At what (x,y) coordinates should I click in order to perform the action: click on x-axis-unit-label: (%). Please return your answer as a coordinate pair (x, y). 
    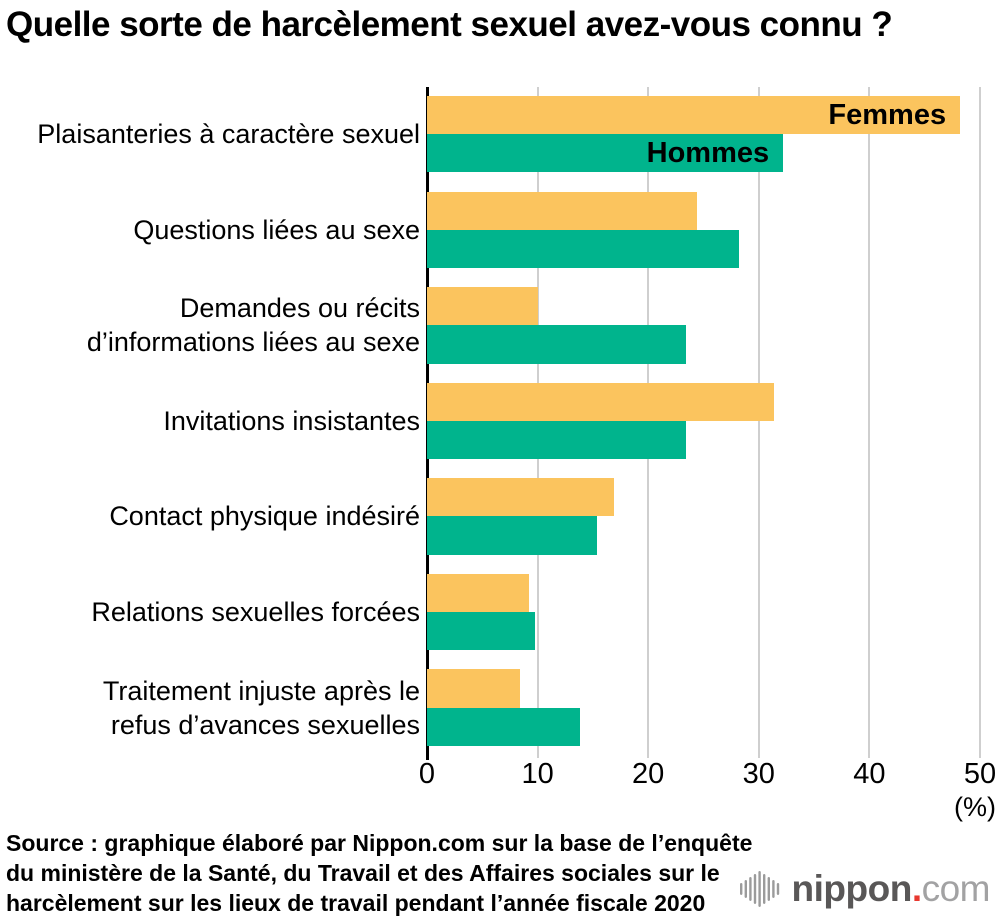
    Looking at the image, I should click on (975, 807).